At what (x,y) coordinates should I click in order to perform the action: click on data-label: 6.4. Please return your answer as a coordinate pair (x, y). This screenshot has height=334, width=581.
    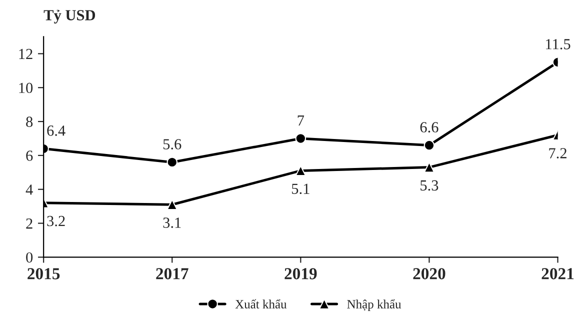
    Looking at the image, I should click on (56, 131).